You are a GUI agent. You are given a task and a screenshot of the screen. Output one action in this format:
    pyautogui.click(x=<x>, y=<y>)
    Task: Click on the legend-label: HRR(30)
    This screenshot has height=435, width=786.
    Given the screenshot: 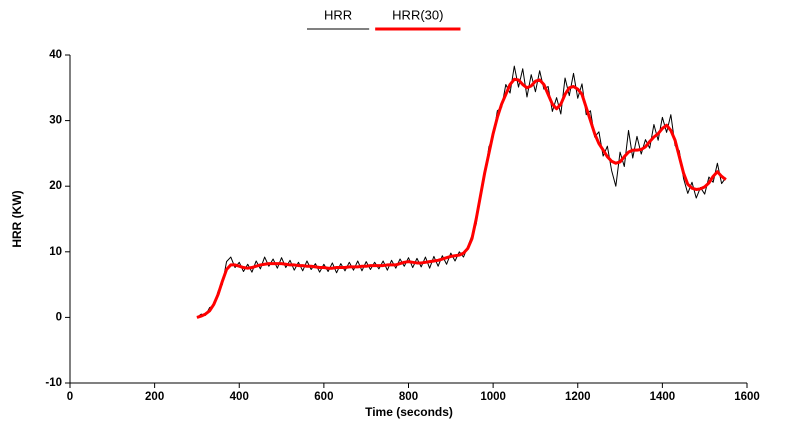 What is the action you would take?
    pyautogui.click(x=417, y=14)
    